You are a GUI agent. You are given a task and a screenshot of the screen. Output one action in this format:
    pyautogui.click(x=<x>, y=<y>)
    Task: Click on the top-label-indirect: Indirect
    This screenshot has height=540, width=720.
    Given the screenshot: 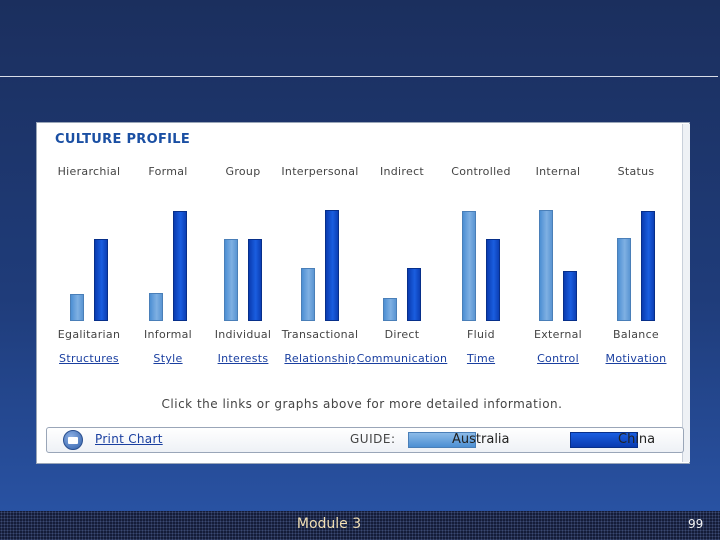 What is the action you would take?
    pyautogui.click(x=402, y=171)
    